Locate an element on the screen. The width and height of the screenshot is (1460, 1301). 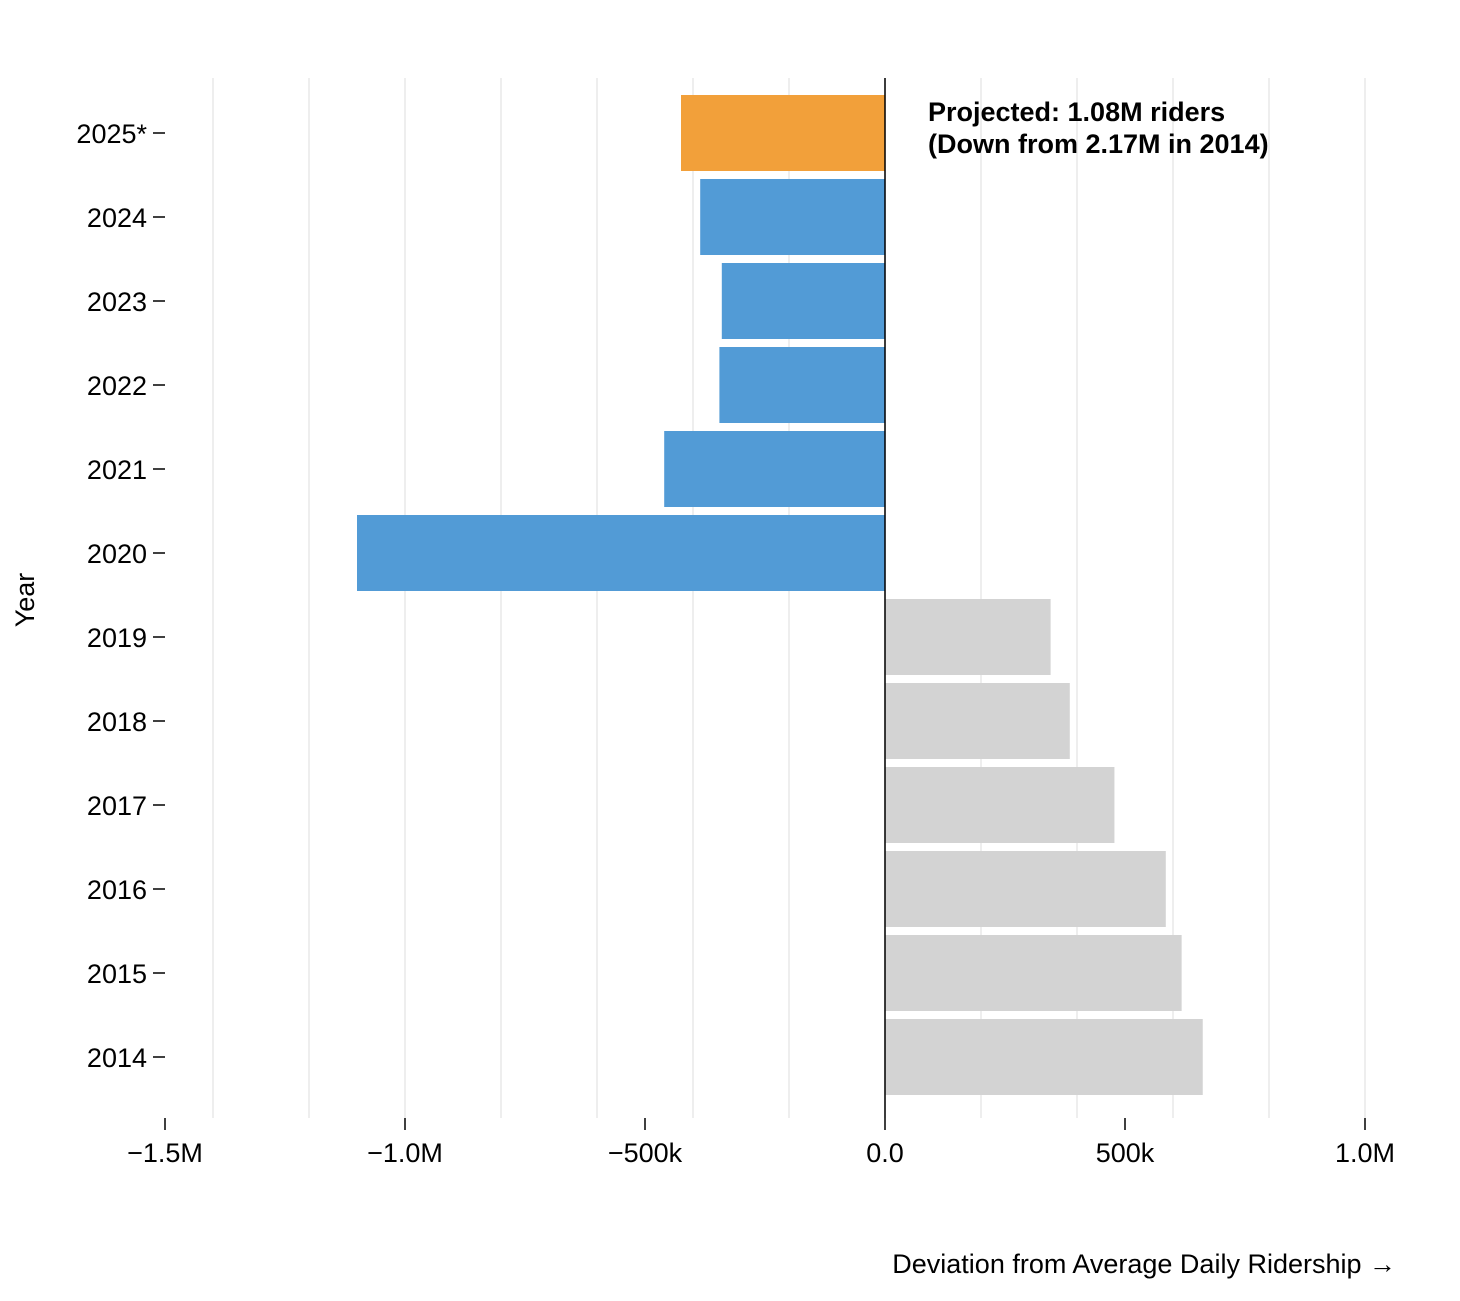
annotation-line-1: Projected: 1.08M riders is located at coordinates (1076, 112).